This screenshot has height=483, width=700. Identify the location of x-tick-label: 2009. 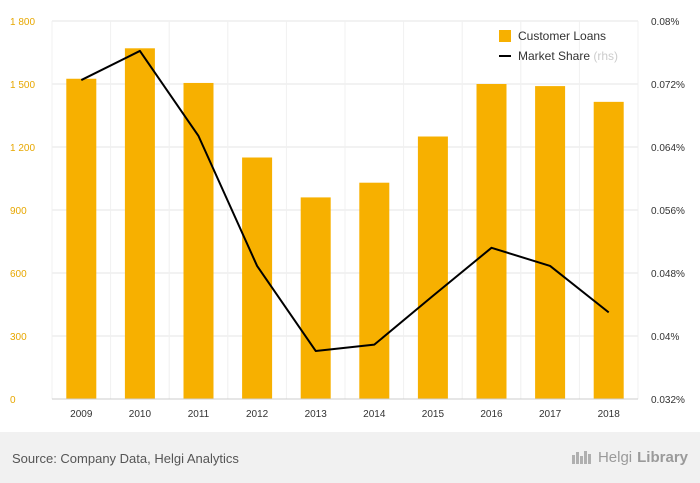
(81, 414).